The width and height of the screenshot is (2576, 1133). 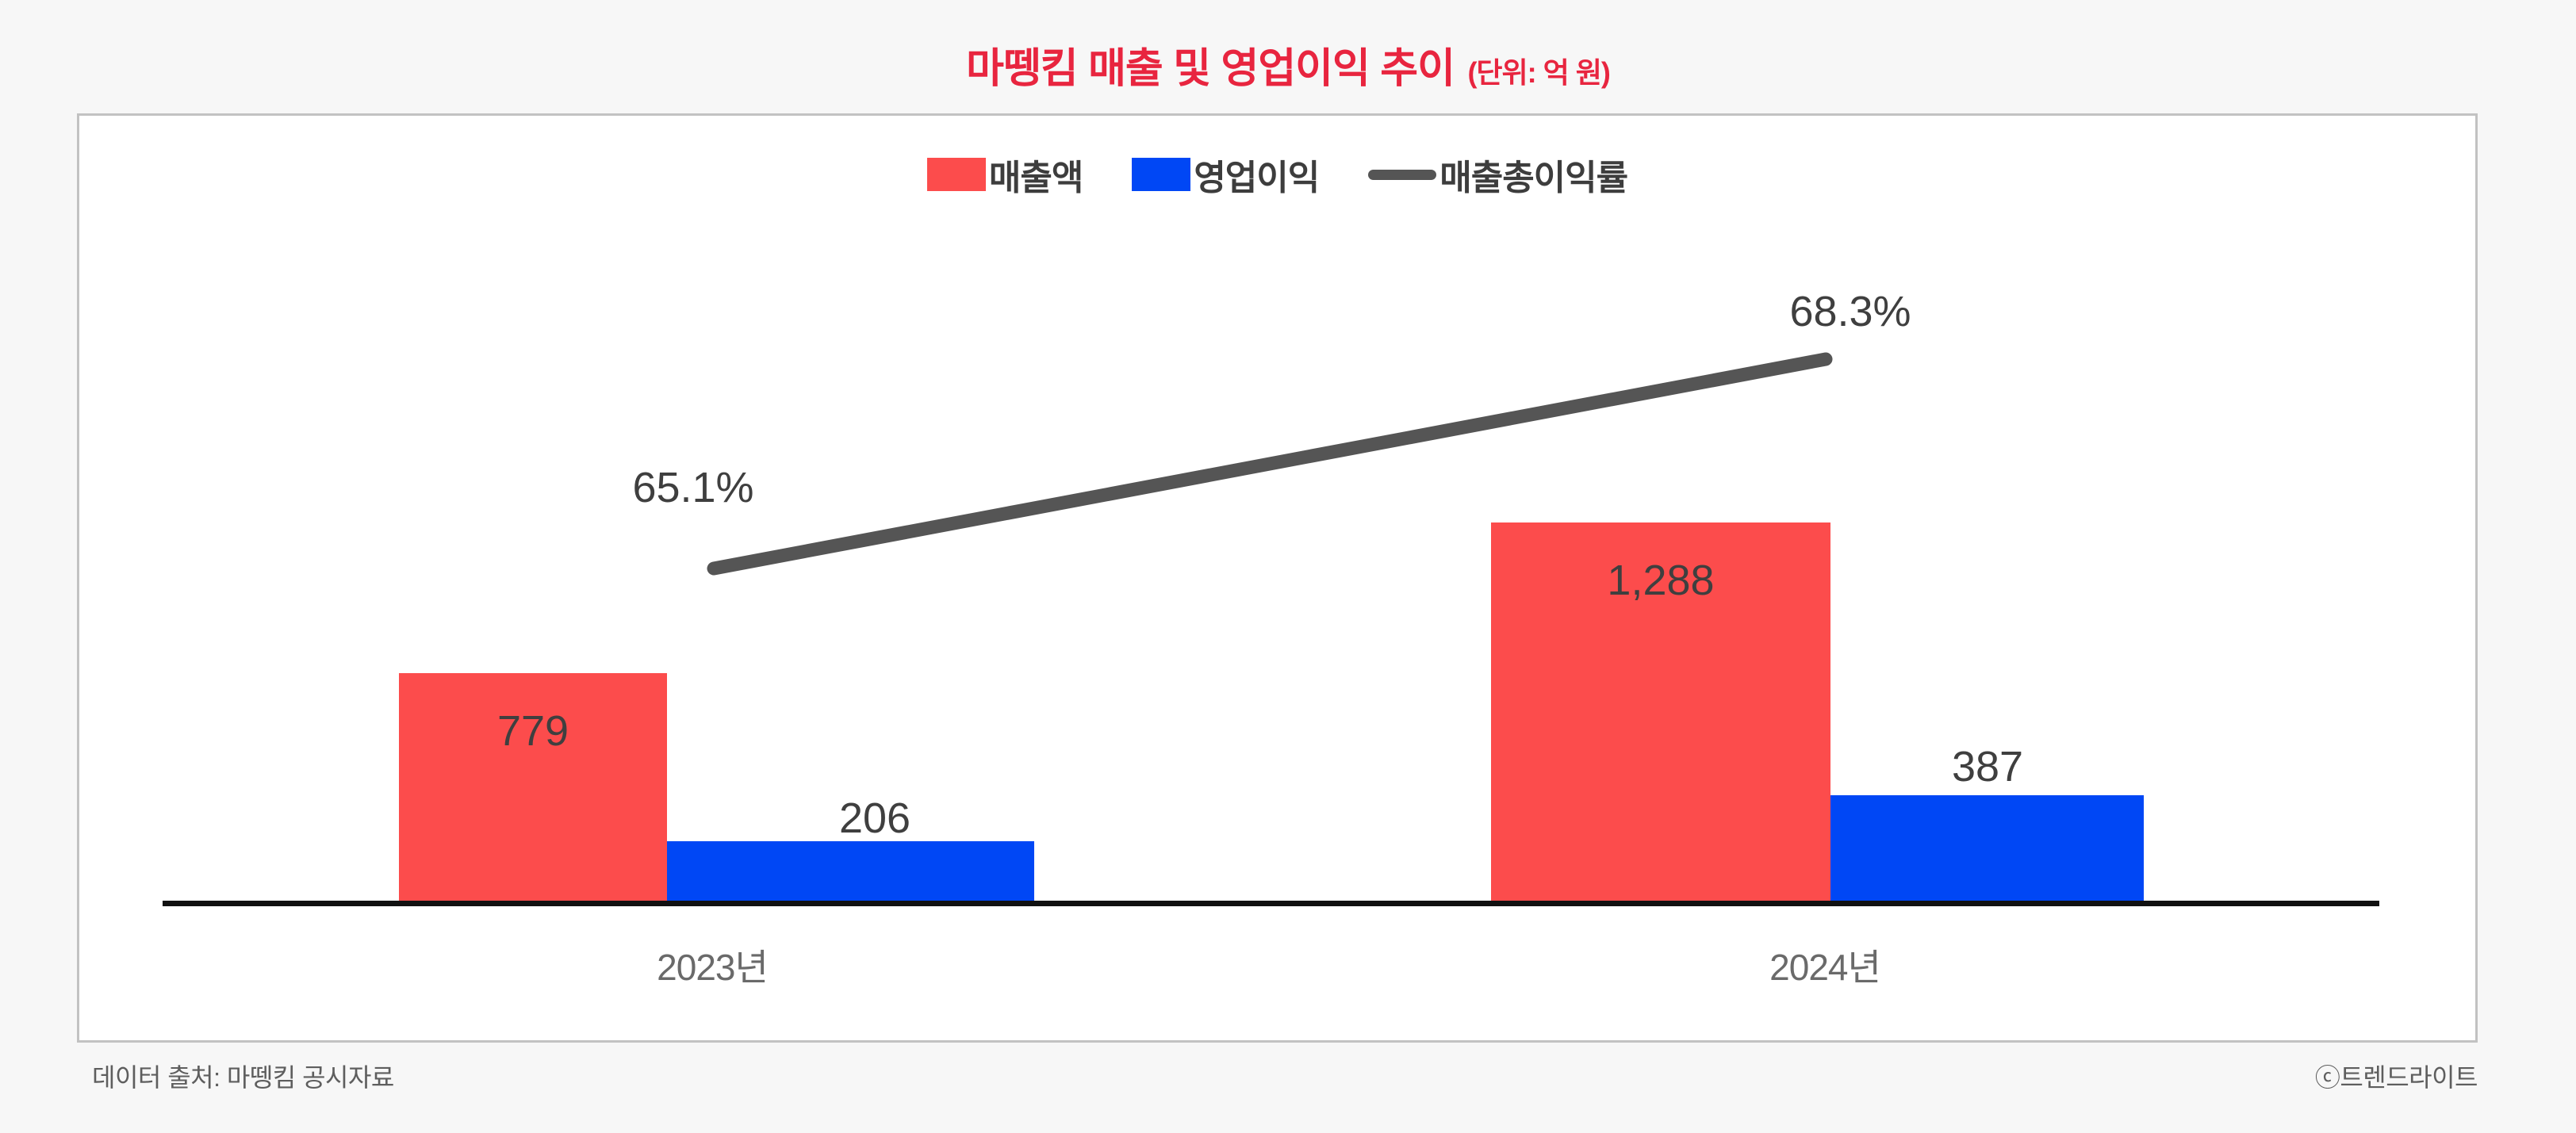 What do you see at coordinates (1987, 849) in the screenshot?
I see `bar-profit-2024` at bounding box center [1987, 849].